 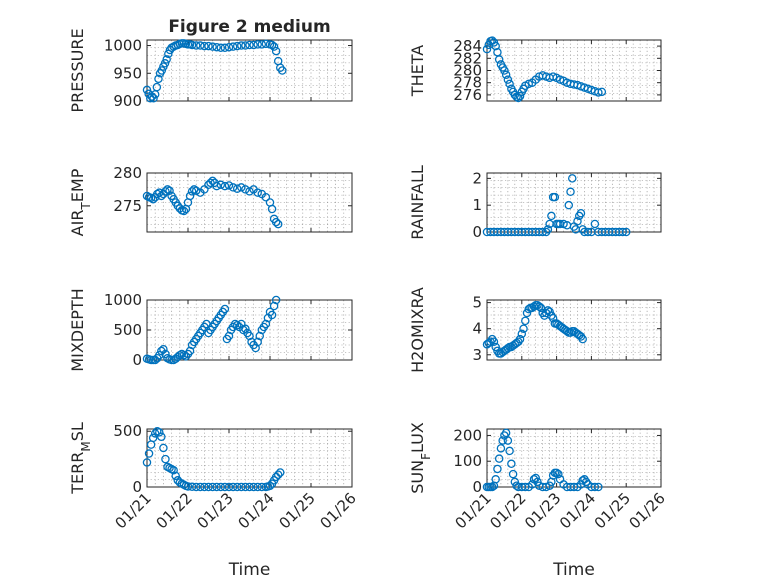 What do you see at coordinates (80, 458) in the screenshot?
I see `y-axis-label: TERRMSL` at bounding box center [80, 458].